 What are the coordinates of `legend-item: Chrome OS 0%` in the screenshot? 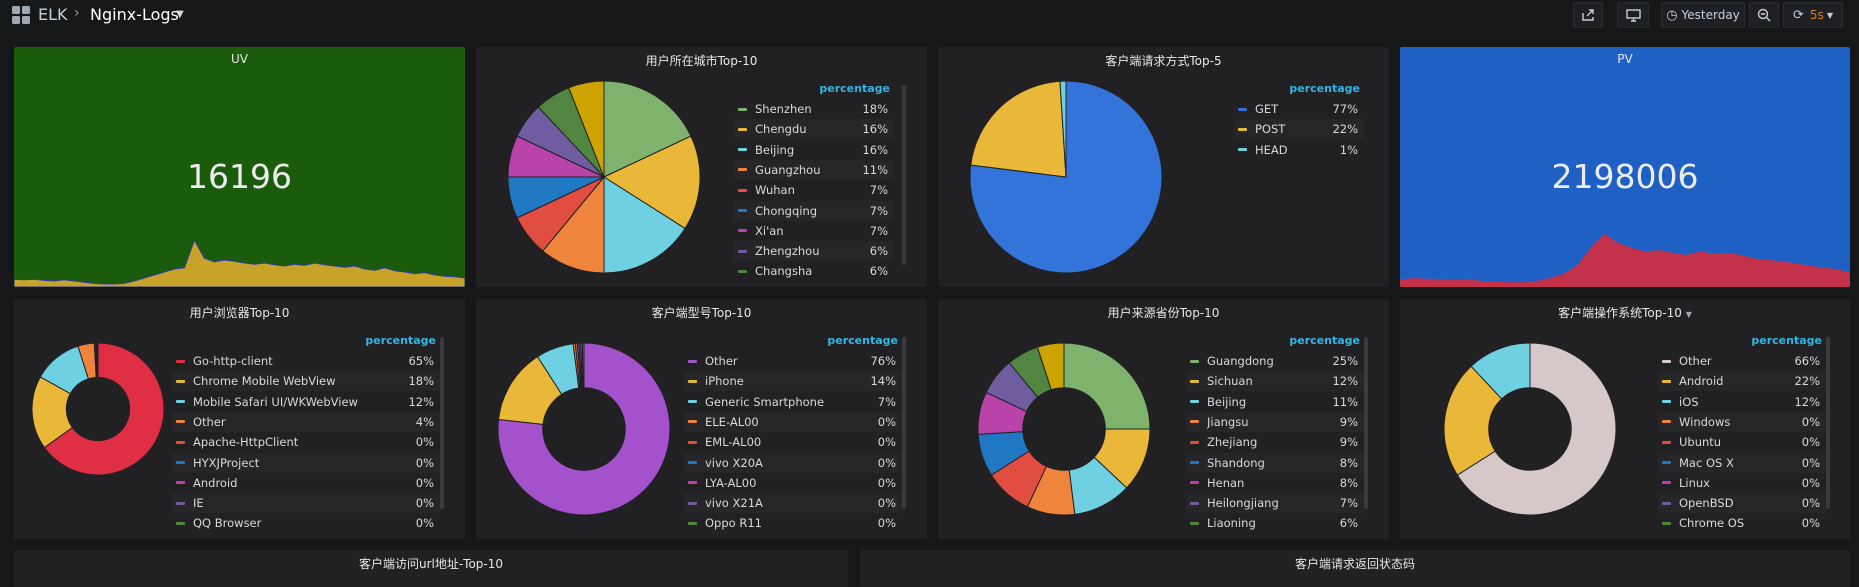 It's located at (1742, 523).